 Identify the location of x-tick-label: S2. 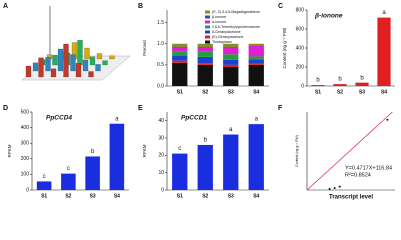
(205, 196).